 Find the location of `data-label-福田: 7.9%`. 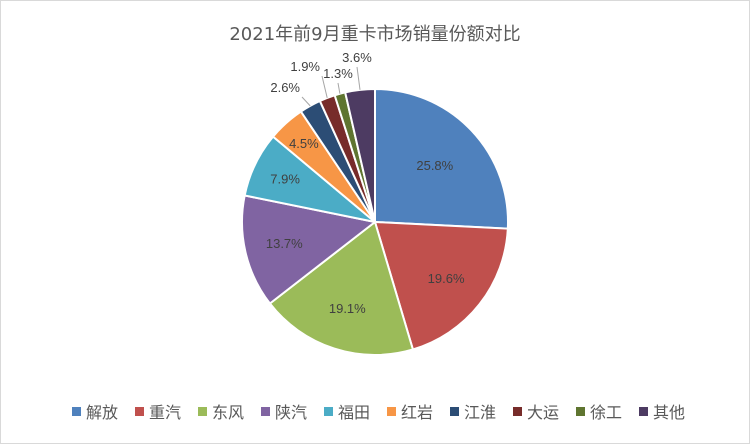

data-label-福田: 7.9% is located at coordinates (285, 179).